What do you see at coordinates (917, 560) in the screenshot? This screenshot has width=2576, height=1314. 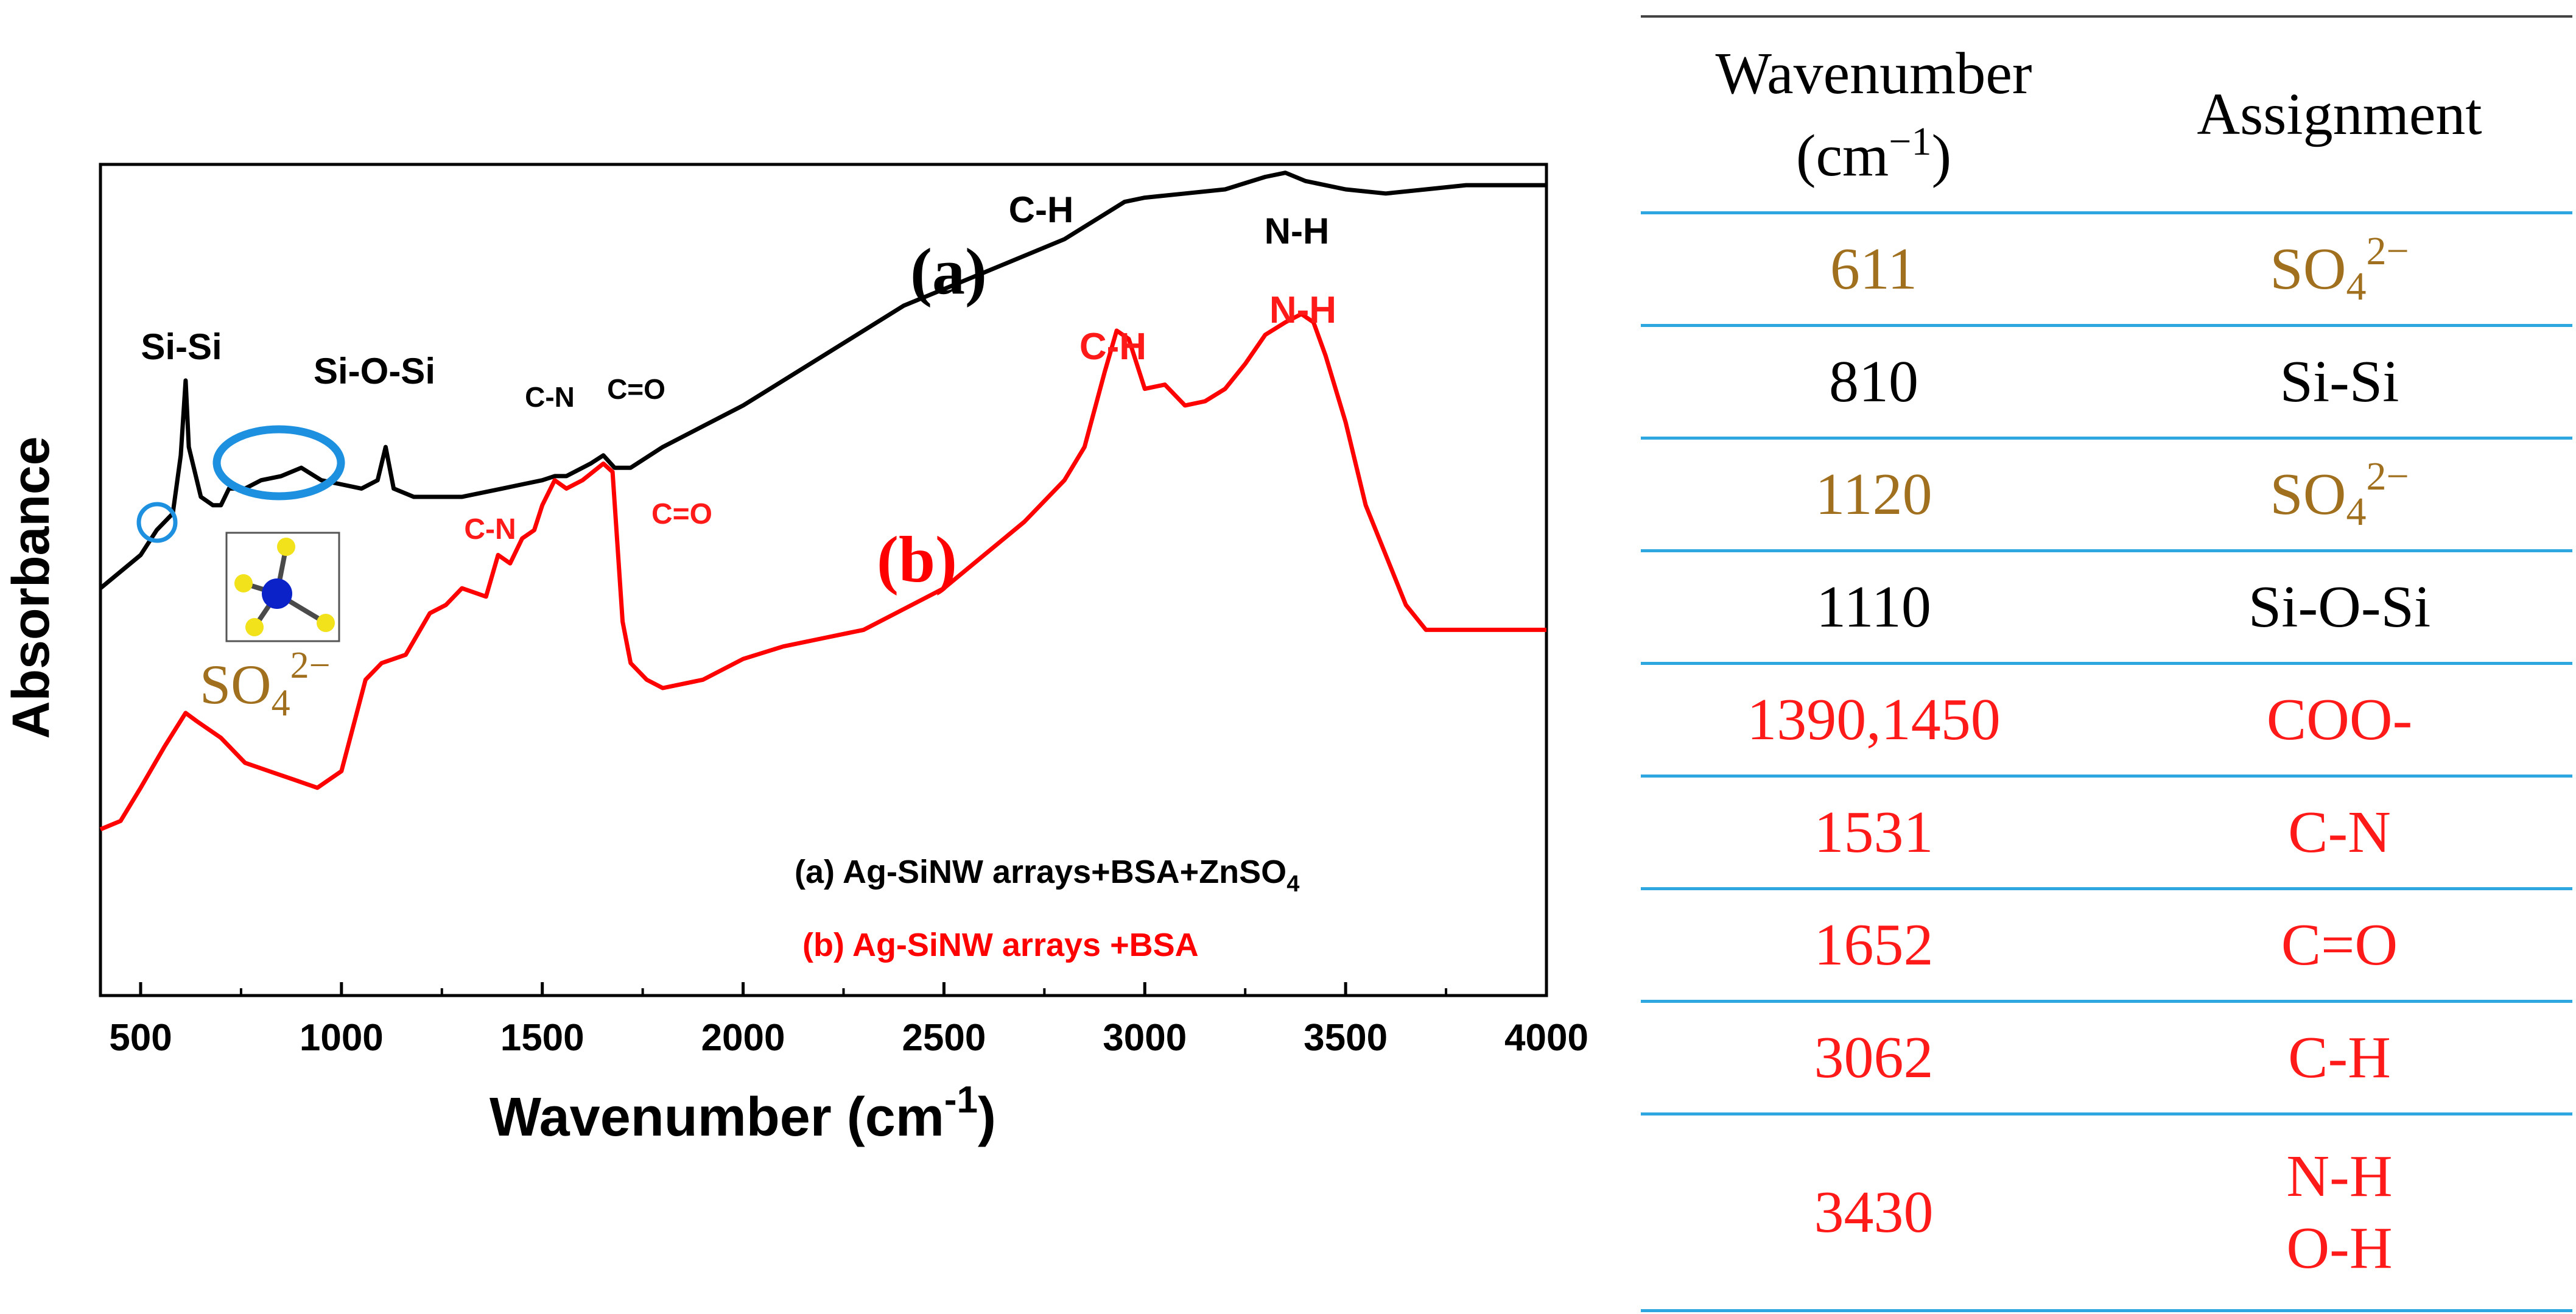 I see `series-b-tag: (b)` at bounding box center [917, 560].